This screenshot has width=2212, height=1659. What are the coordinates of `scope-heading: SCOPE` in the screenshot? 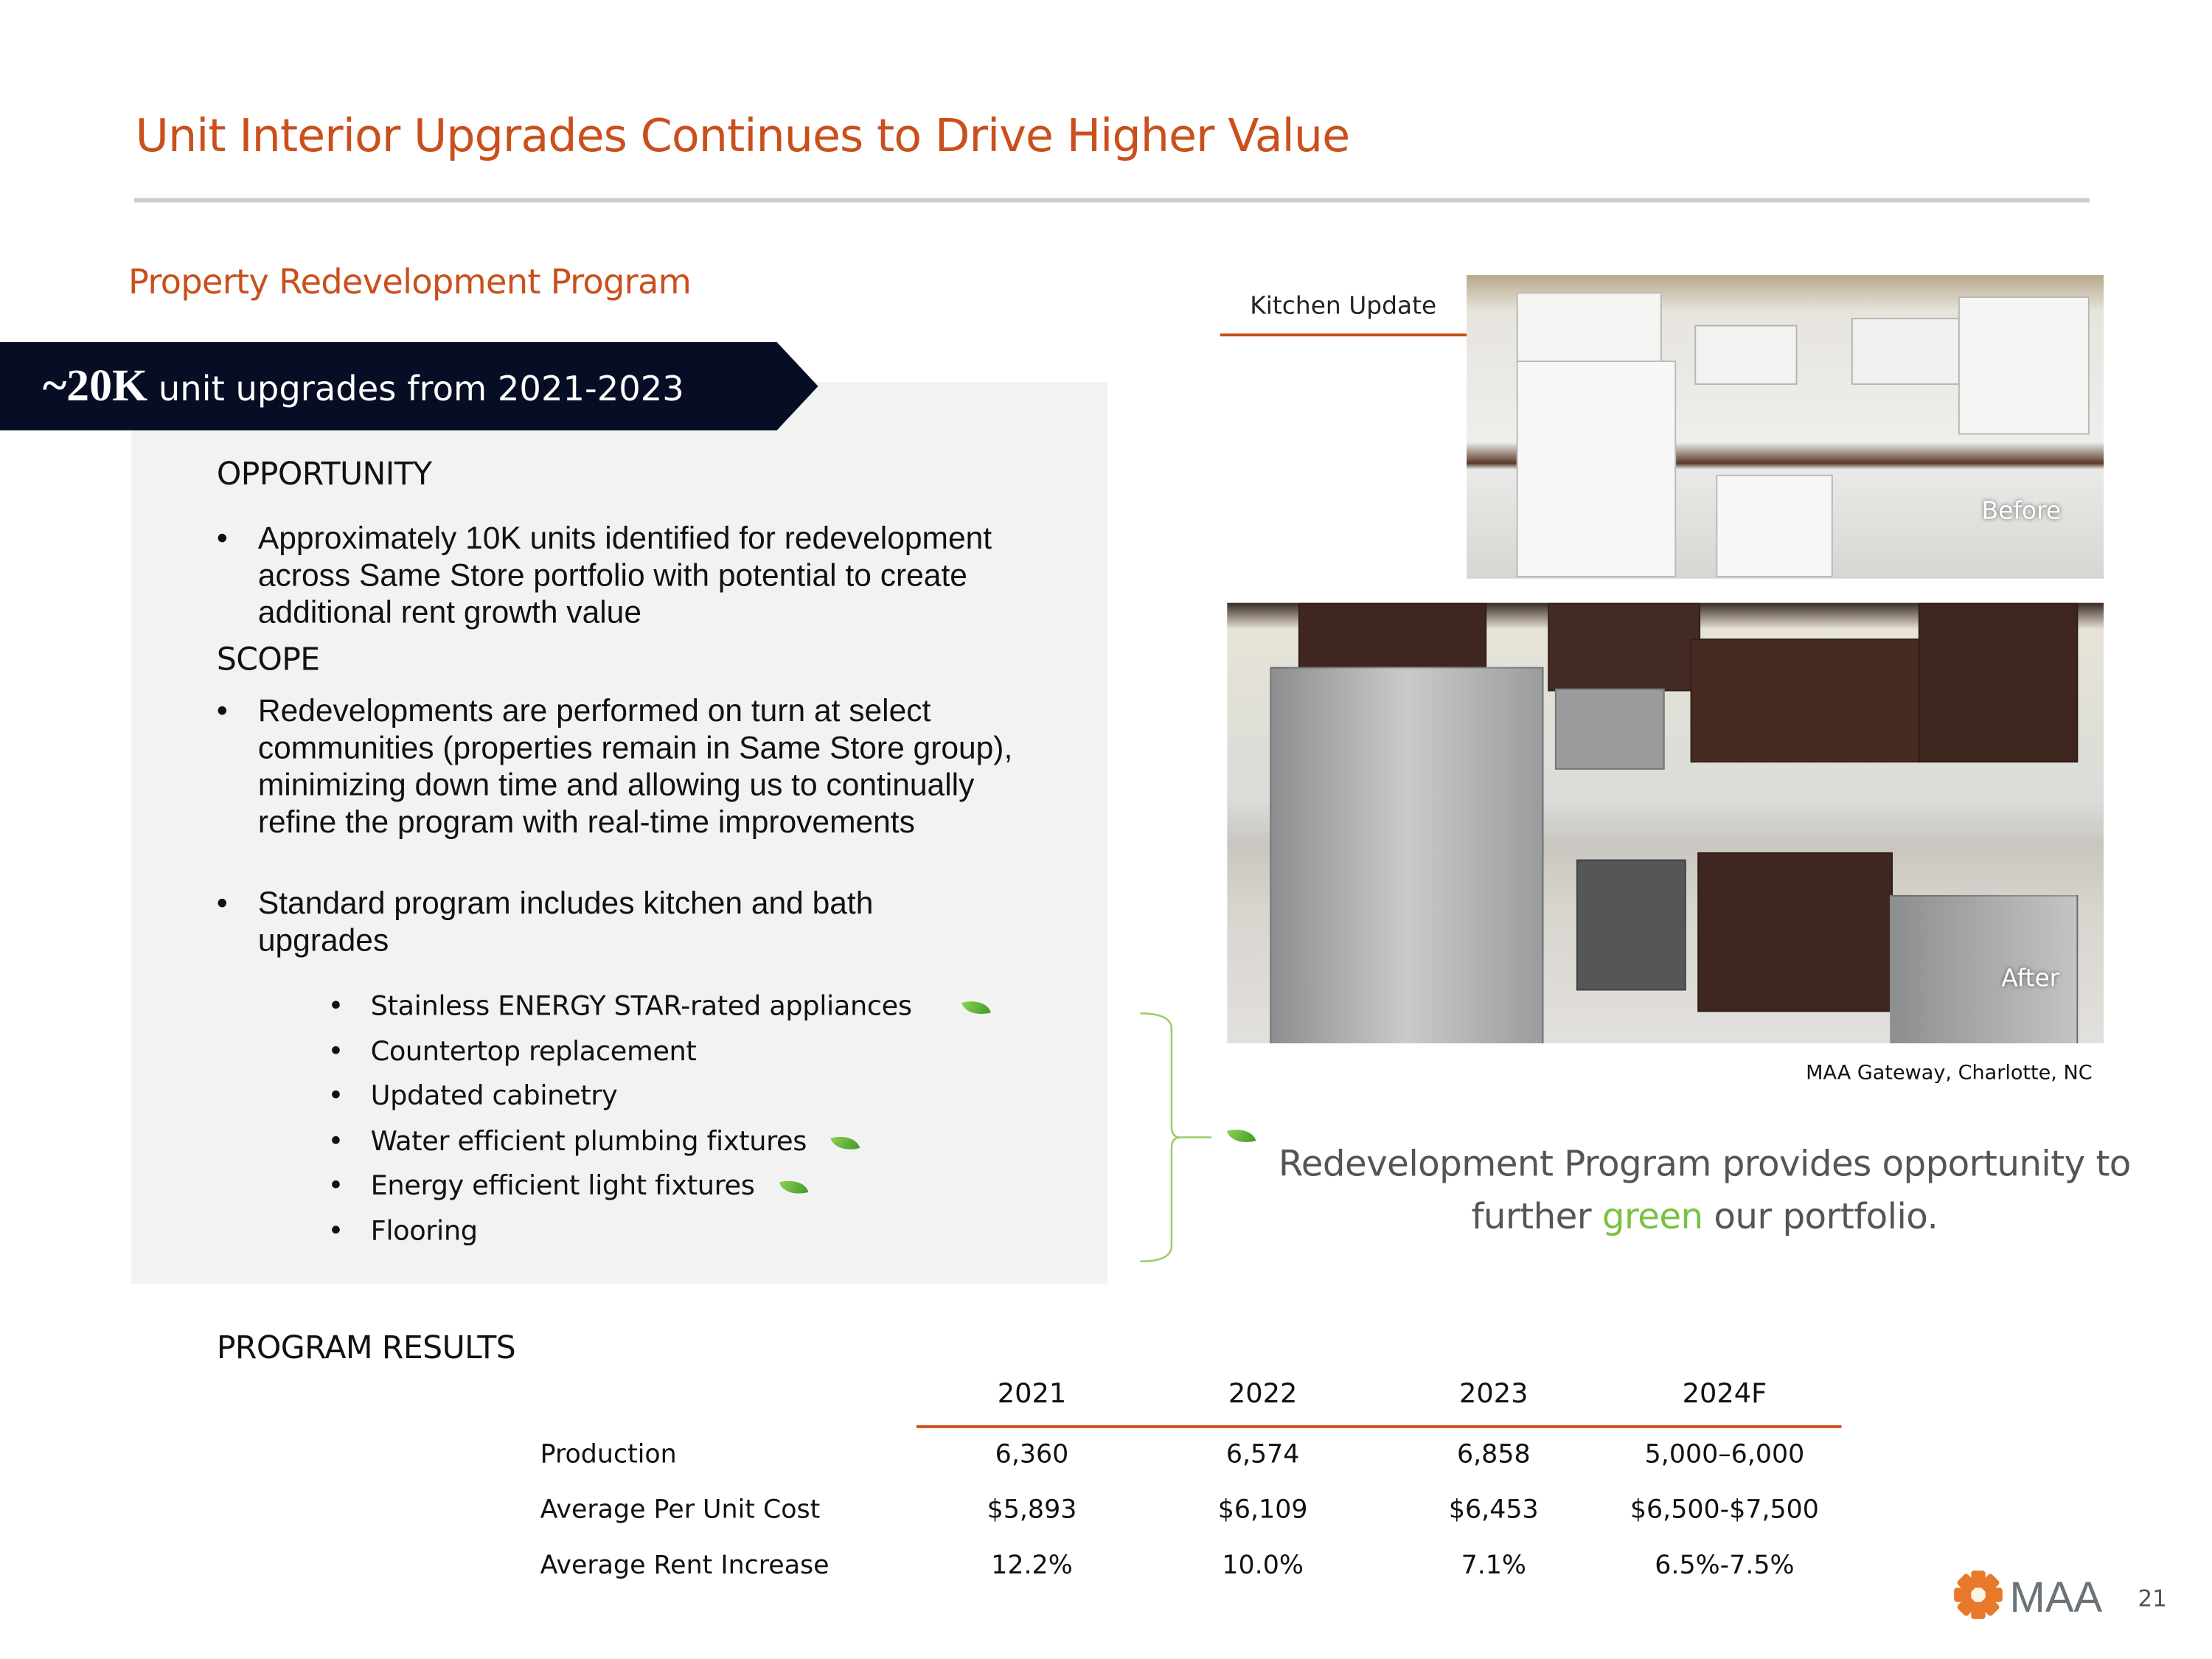 It's located at (268, 660).